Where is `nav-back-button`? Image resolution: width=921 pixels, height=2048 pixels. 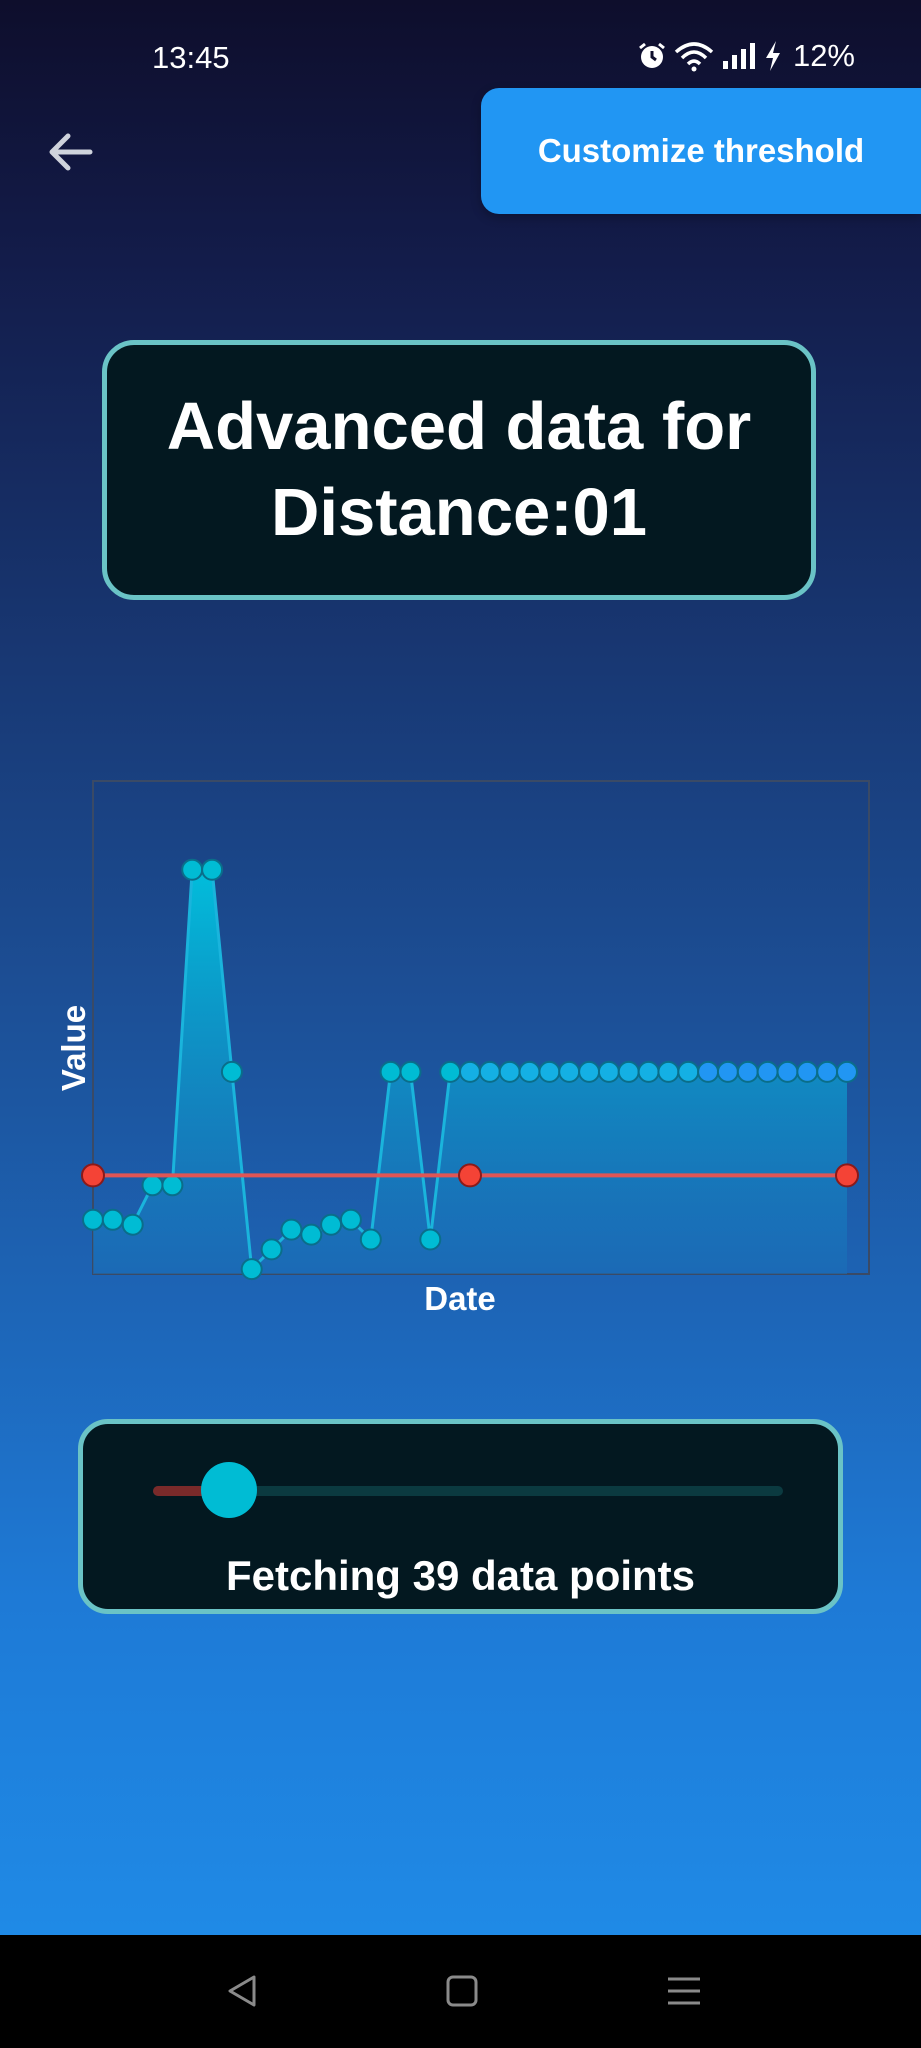
nav-back-button is located at coordinates (242, 1991).